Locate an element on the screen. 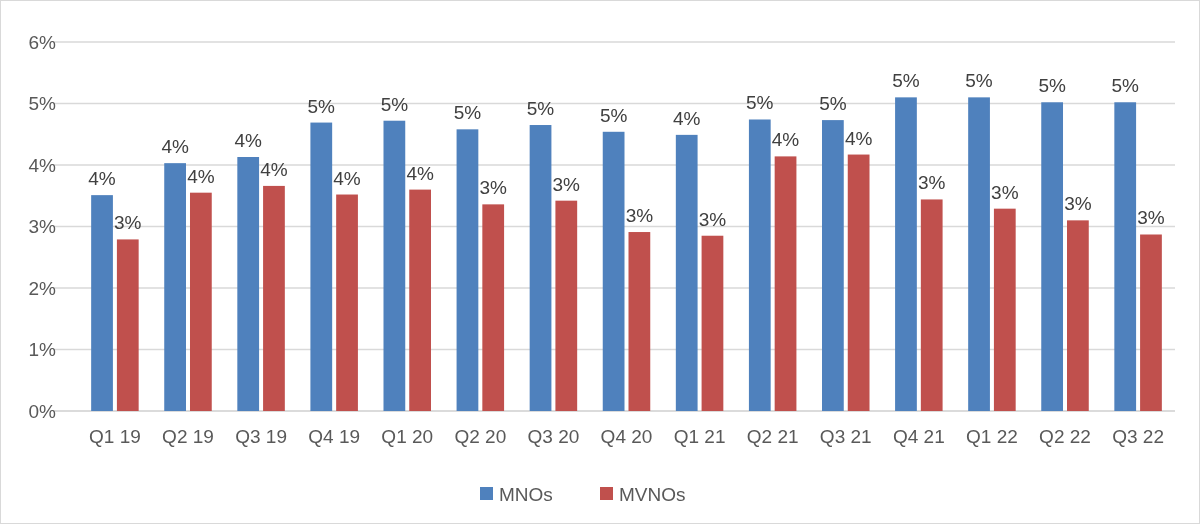 The image size is (1200, 524). y-tick-label: 5% is located at coordinates (42, 104).